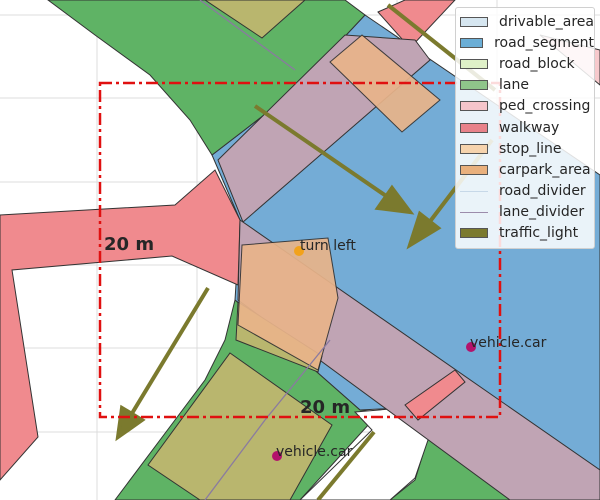 The height and width of the screenshot is (500, 600). I want to click on legend-item-road-divider: road_divider, so click(525, 191).